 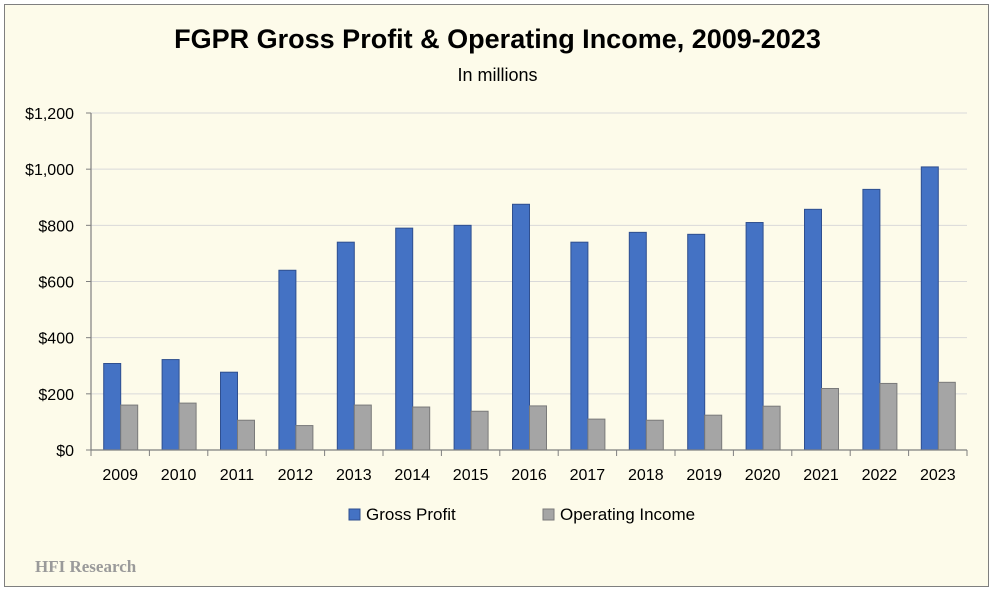 What do you see at coordinates (179, 475) in the screenshot?
I see `x-tick-label: 2010` at bounding box center [179, 475].